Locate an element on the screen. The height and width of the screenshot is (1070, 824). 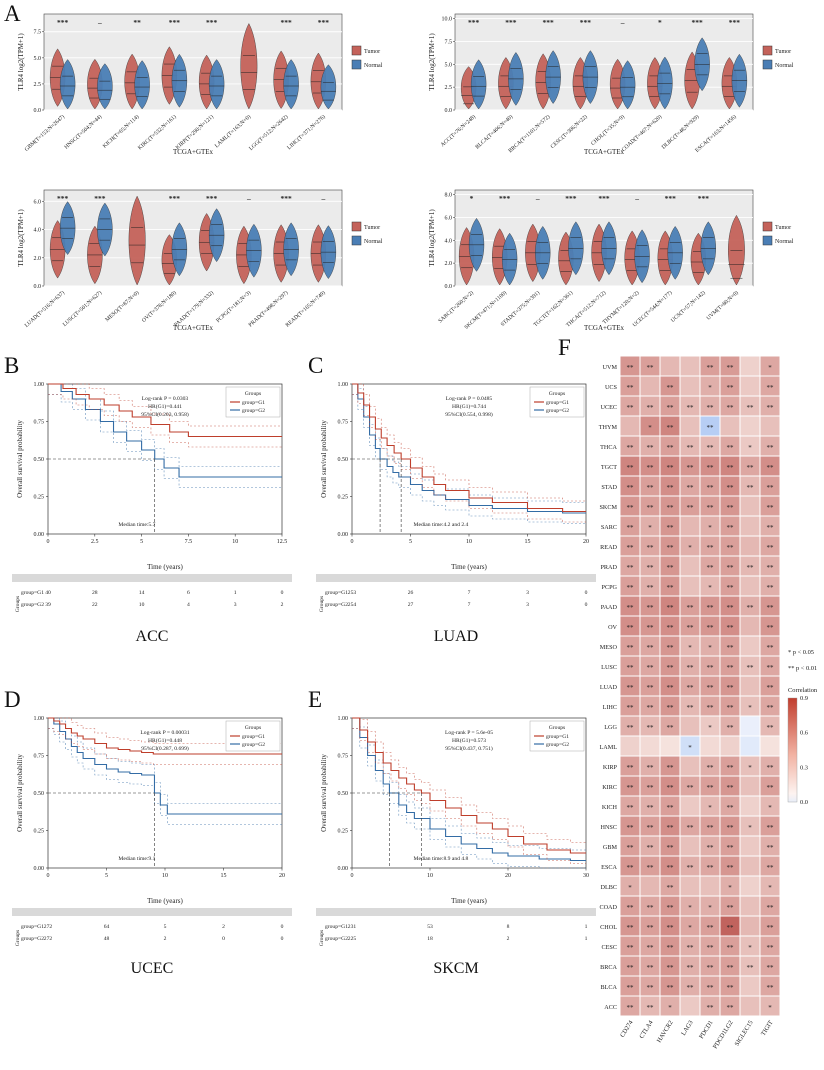
significance-mark: * is located at coordinates (660, 22).